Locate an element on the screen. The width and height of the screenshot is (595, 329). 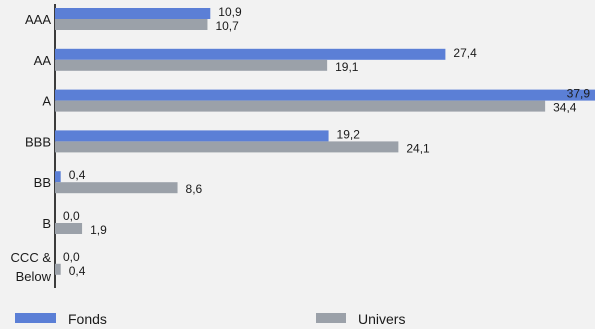
value-label-fonds-aa: 27,4 is located at coordinates (465, 53).